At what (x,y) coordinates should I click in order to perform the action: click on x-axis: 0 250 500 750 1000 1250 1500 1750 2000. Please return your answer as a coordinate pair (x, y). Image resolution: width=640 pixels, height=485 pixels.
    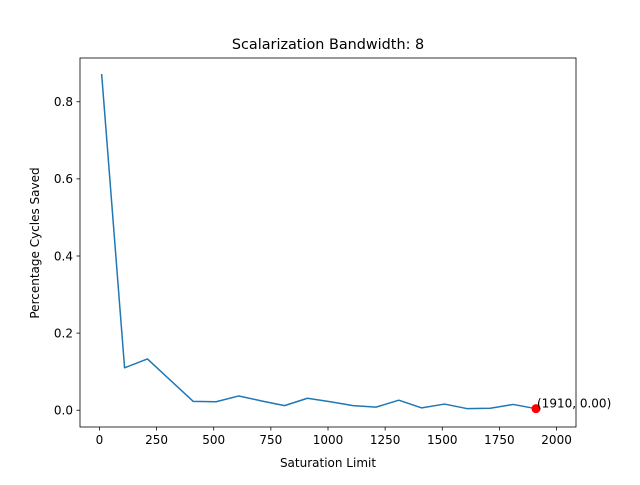
    Looking at the image, I should click on (334, 437).